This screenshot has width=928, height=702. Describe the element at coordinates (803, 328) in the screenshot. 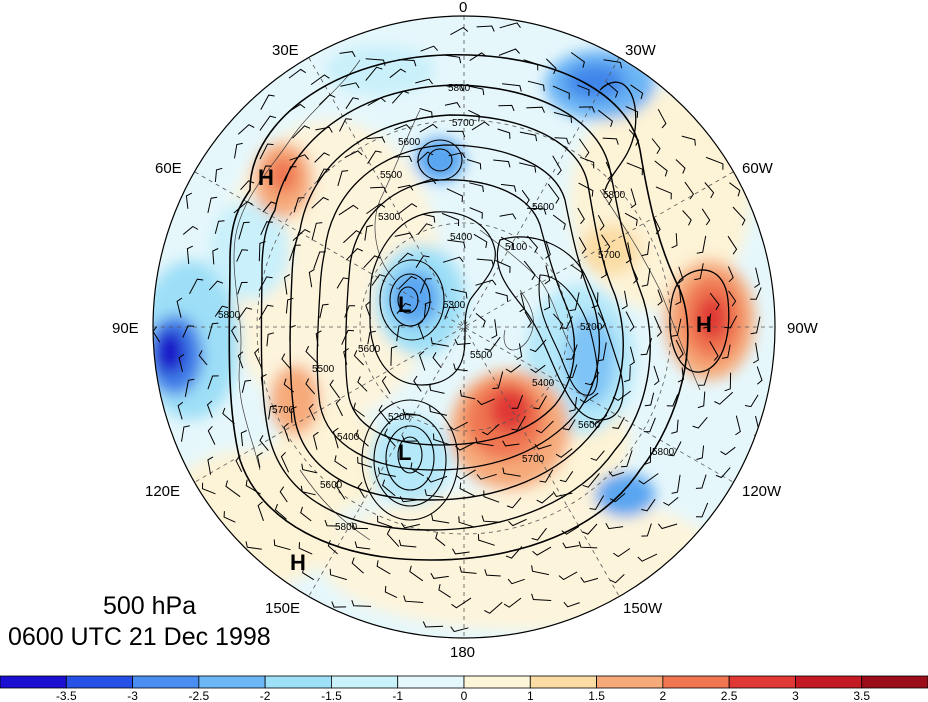

I see `lon-label-90w: 90W` at that location.